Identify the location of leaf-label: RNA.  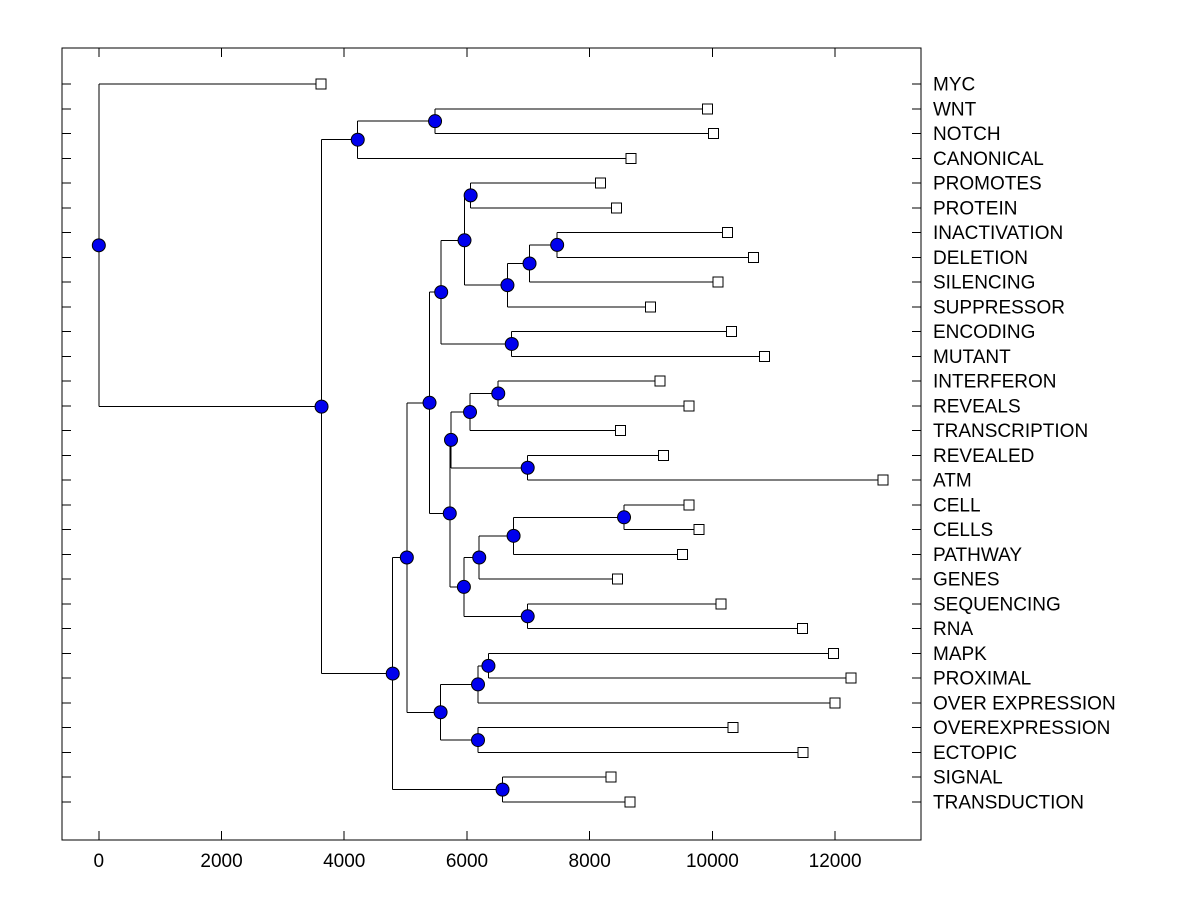
(953, 629).